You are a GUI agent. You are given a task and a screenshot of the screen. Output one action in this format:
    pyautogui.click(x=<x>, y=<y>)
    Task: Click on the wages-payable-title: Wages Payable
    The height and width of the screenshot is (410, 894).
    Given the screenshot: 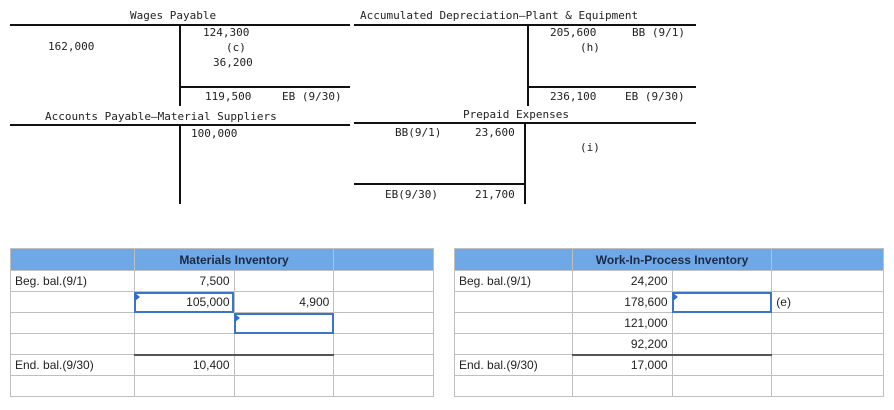 What is the action you would take?
    pyautogui.click(x=173, y=15)
    